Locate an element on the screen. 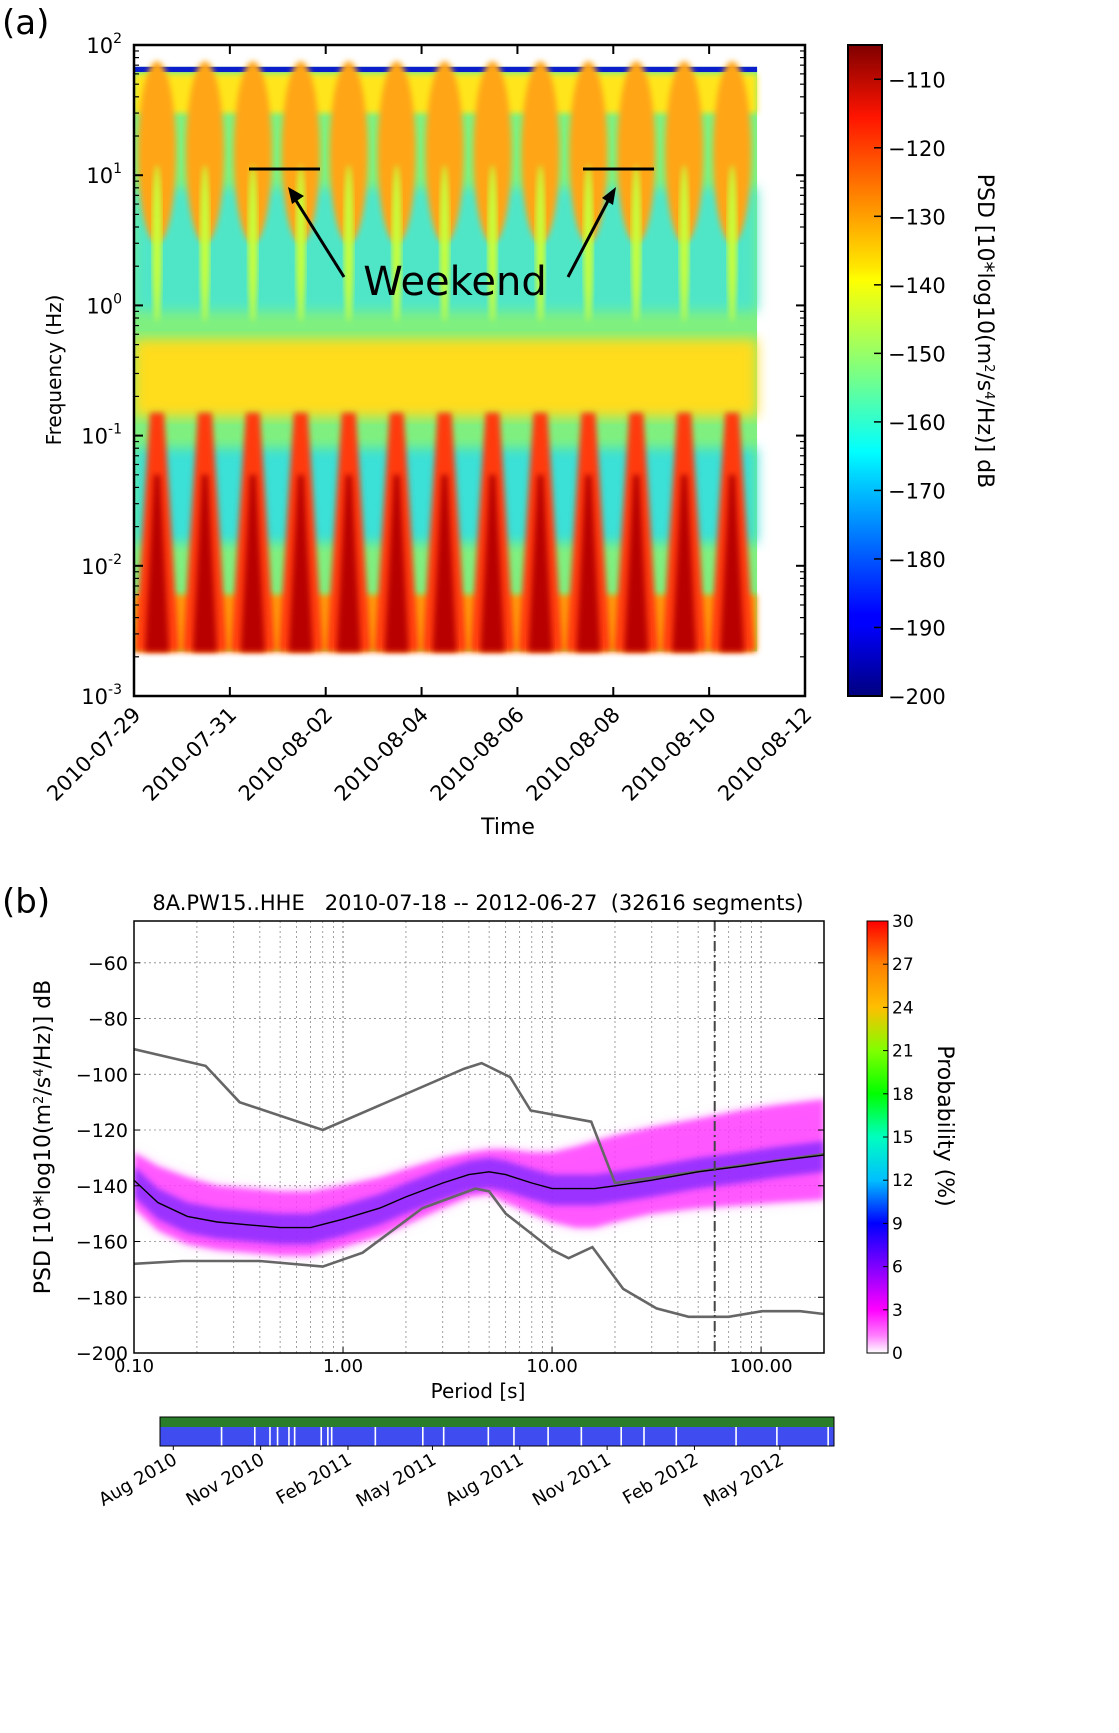 The height and width of the screenshot is (1733, 1119). coverage-tick-label: Aug 2011 is located at coordinates (485, 1480).